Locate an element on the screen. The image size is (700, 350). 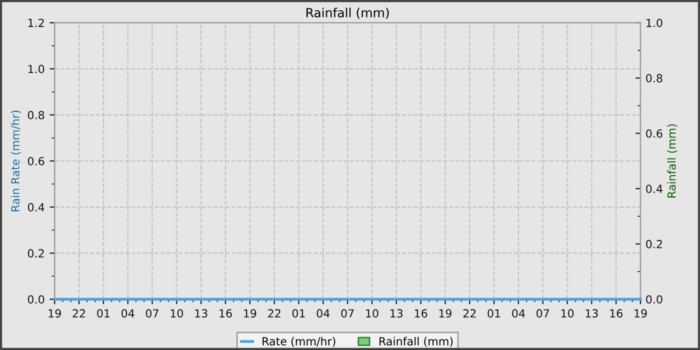
legend-label: Rainfall (mm) is located at coordinates (416, 341).